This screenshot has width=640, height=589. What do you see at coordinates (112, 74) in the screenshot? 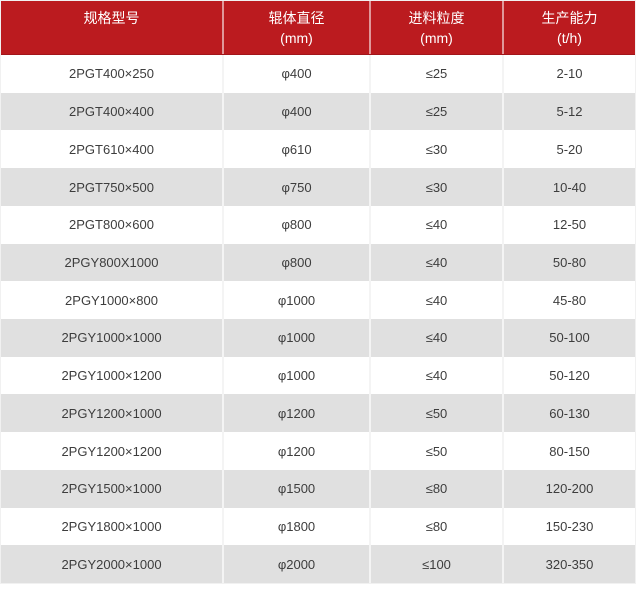
I see `table-cell: 2PGT400×250` at bounding box center [112, 74].